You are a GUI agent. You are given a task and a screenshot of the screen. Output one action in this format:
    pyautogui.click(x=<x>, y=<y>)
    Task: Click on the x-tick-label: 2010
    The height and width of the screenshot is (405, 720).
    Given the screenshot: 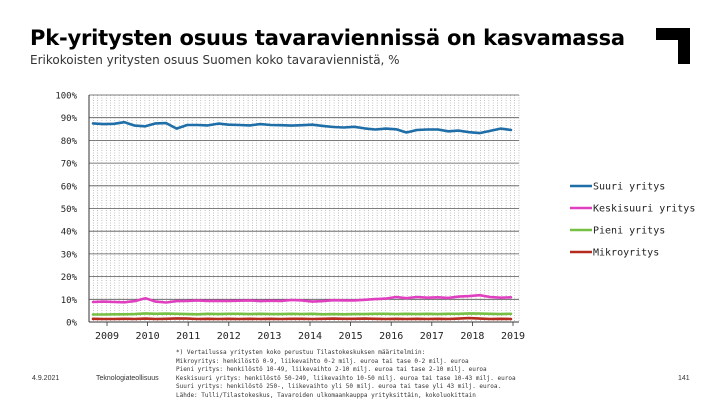 What is the action you would take?
    pyautogui.click(x=148, y=336)
    